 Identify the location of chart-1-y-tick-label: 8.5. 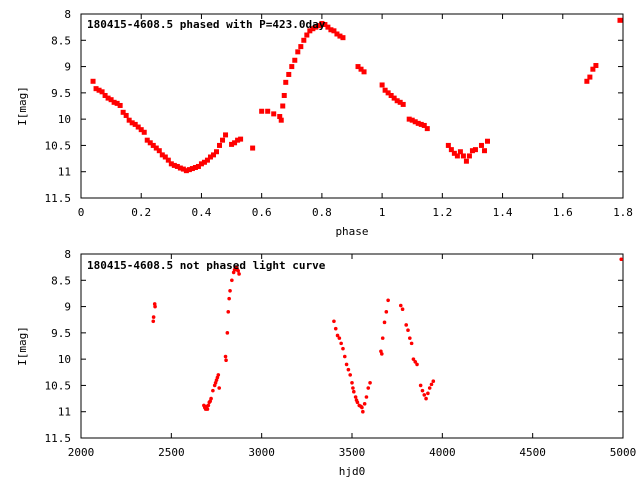
(61, 40).